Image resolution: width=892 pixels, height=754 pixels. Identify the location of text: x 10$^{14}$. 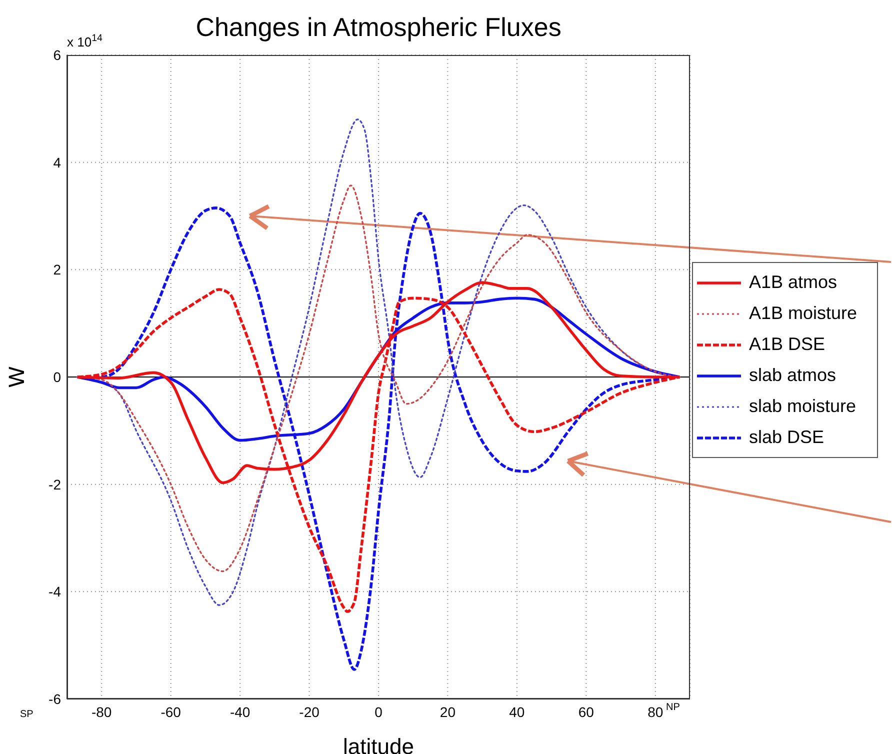
(84, 41).